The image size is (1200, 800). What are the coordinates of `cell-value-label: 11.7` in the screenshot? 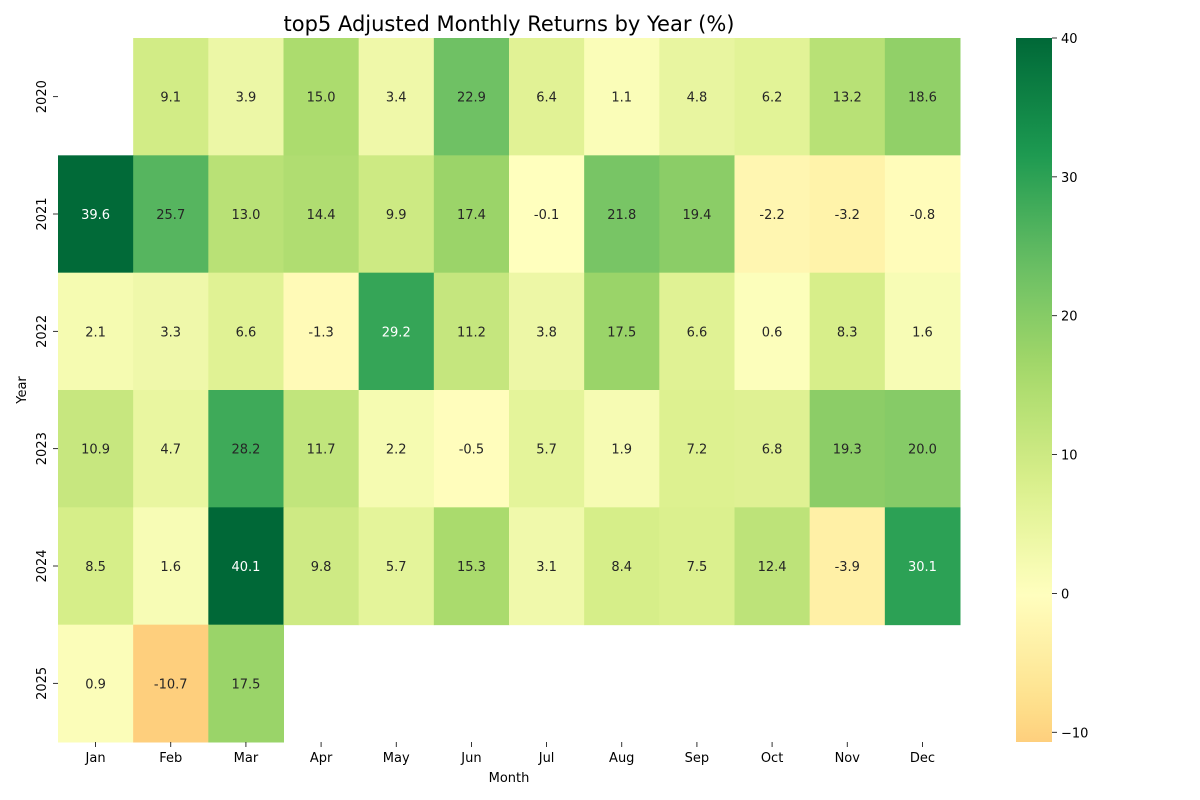 It's located at (321, 450).